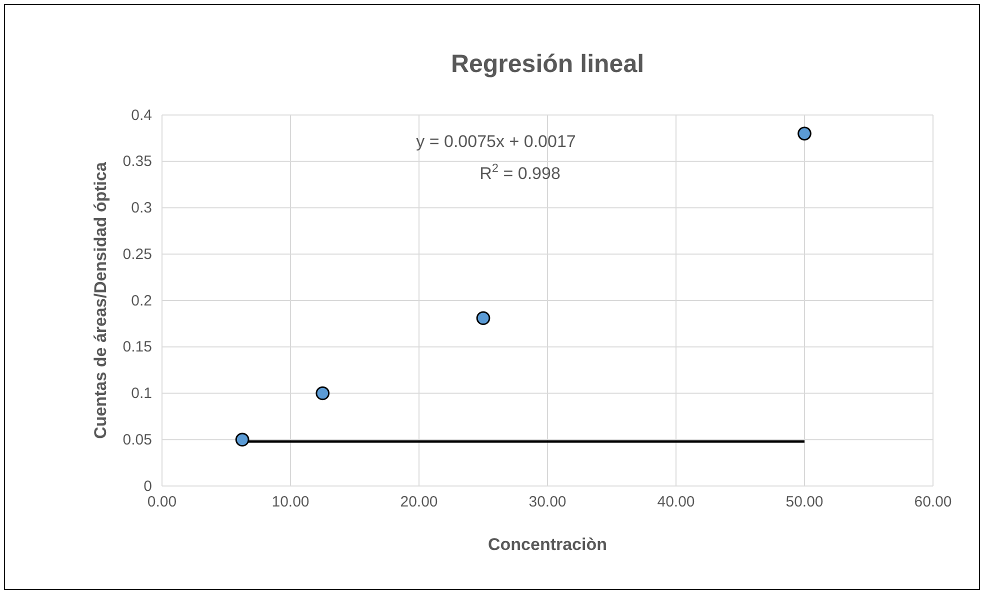 Image resolution: width=984 pixels, height=594 pixels. Describe the element at coordinates (141, 208) in the screenshot. I see `y-tick-label: 0.3` at that location.